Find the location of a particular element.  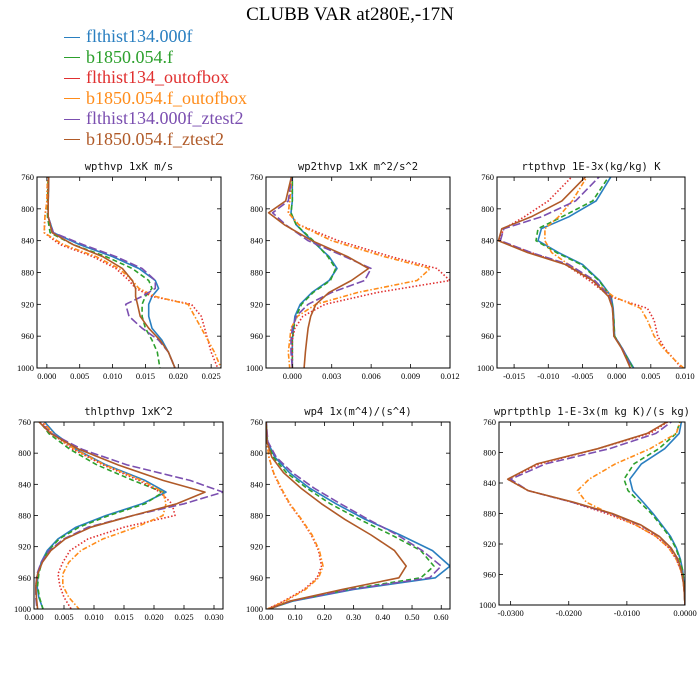

figure-title: CLUBB VAR at280E,-17N is located at coordinates (350, 14).